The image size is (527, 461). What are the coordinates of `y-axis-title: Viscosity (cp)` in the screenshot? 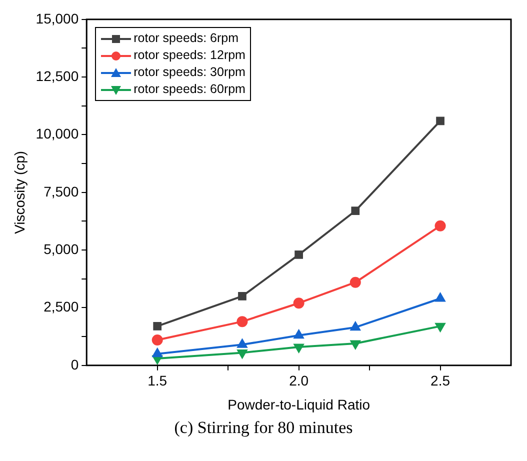 It's located at (19, 192).